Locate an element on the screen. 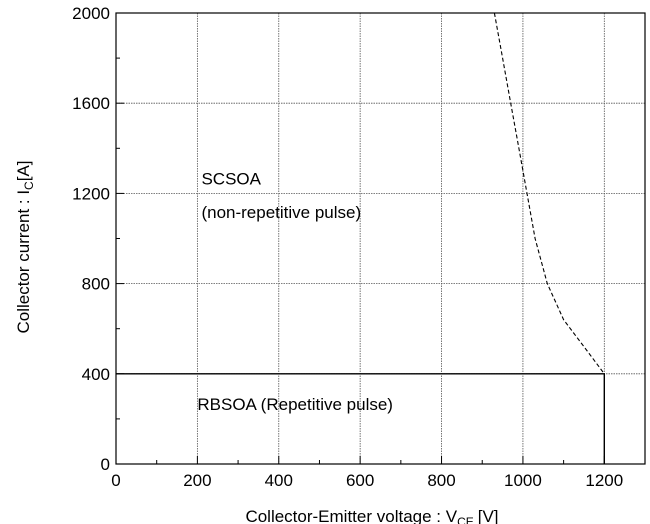 The height and width of the screenshot is (524, 650). y-axis-label: Collector current : IC[A] is located at coordinates (25, 246).